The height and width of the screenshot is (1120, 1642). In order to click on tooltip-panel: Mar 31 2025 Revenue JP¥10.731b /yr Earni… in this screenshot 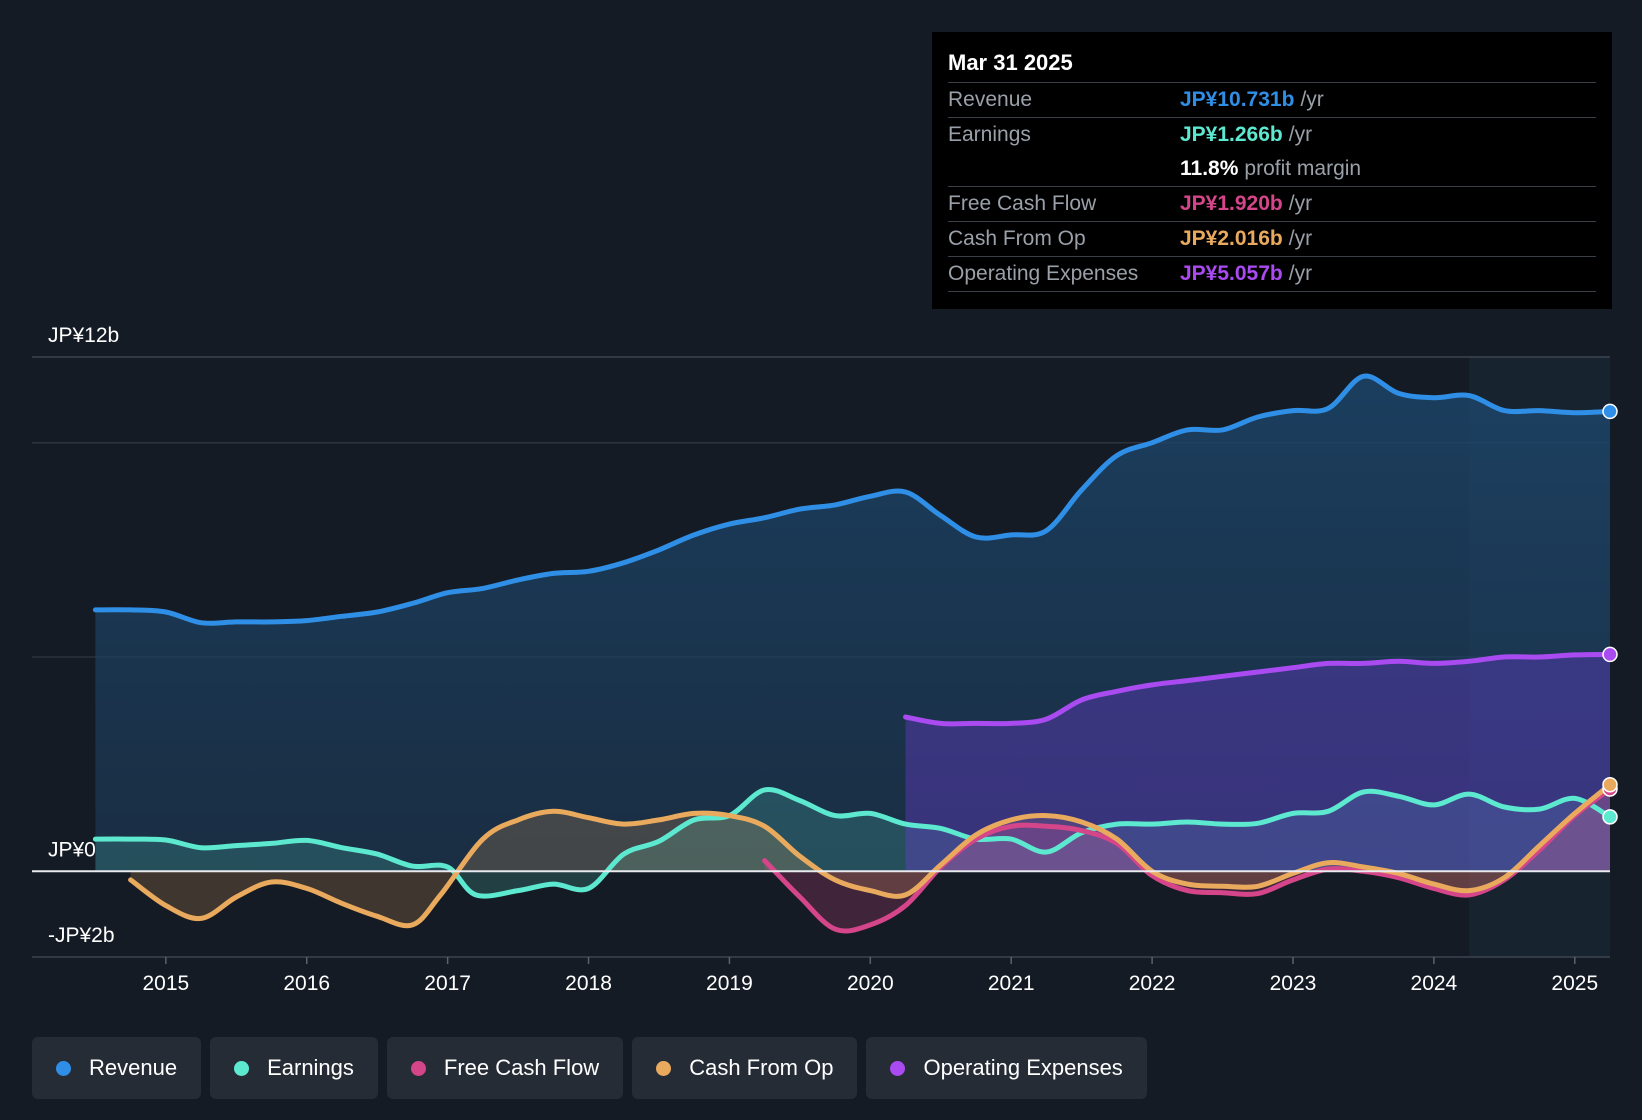, I will do `click(1272, 170)`.